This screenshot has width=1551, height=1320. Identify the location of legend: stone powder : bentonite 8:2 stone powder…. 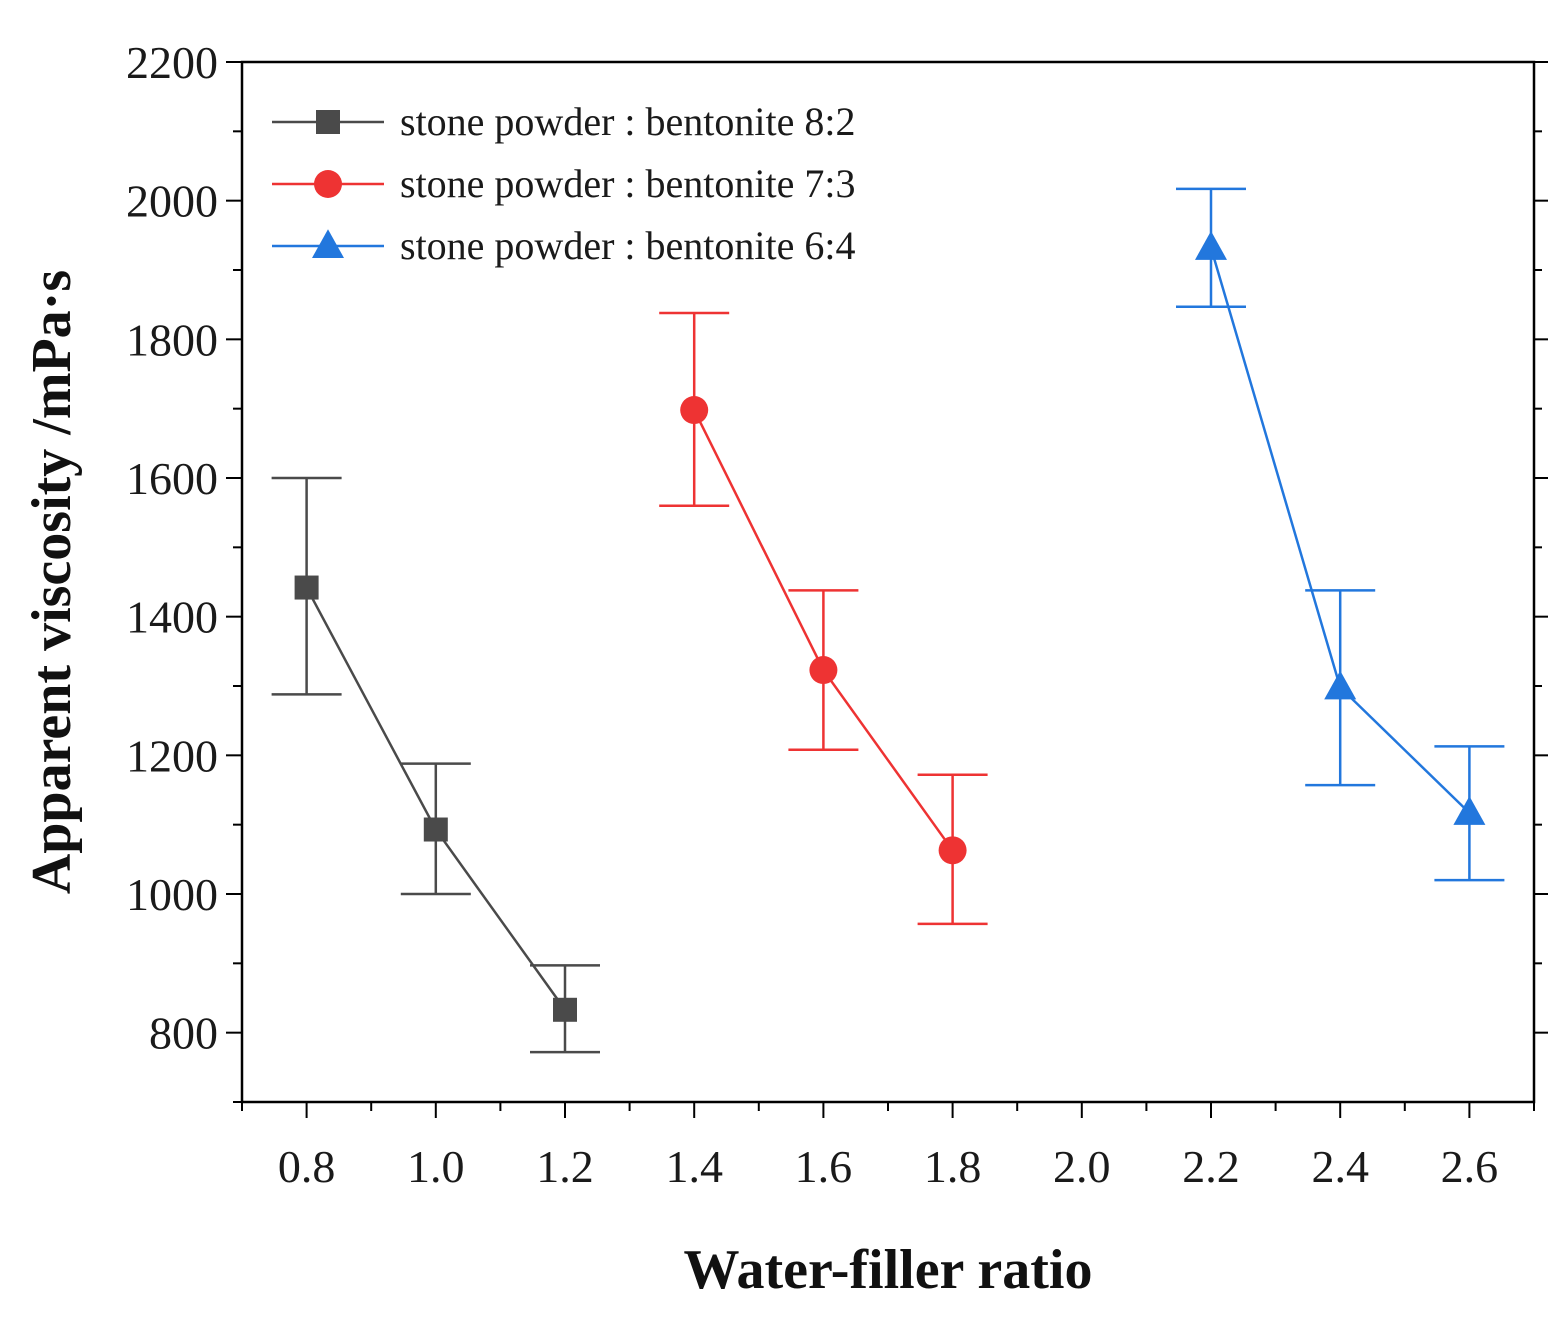
(563, 183).